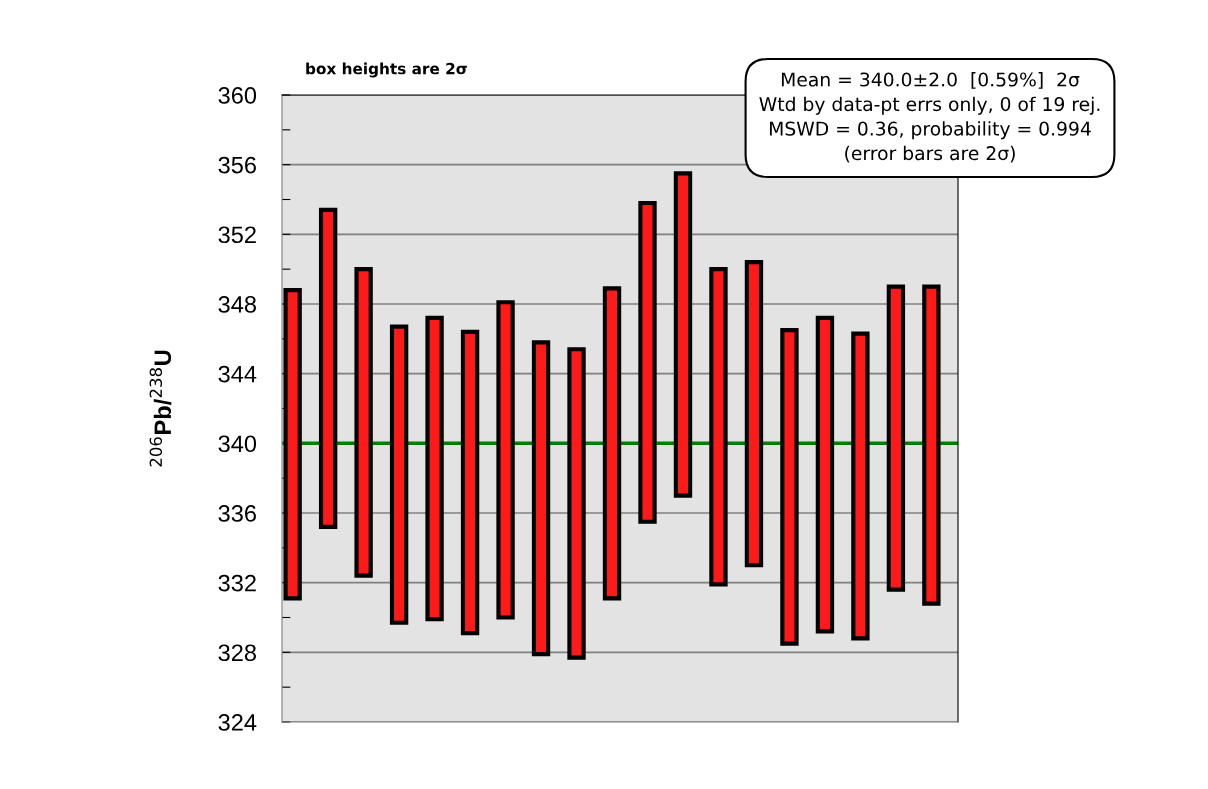 This screenshot has height=789, width=1208. Describe the element at coordinates (160, 408) in the screenshot. I see `y-axis-title: $^{206}$Pb/$^{238}$U` at that location.